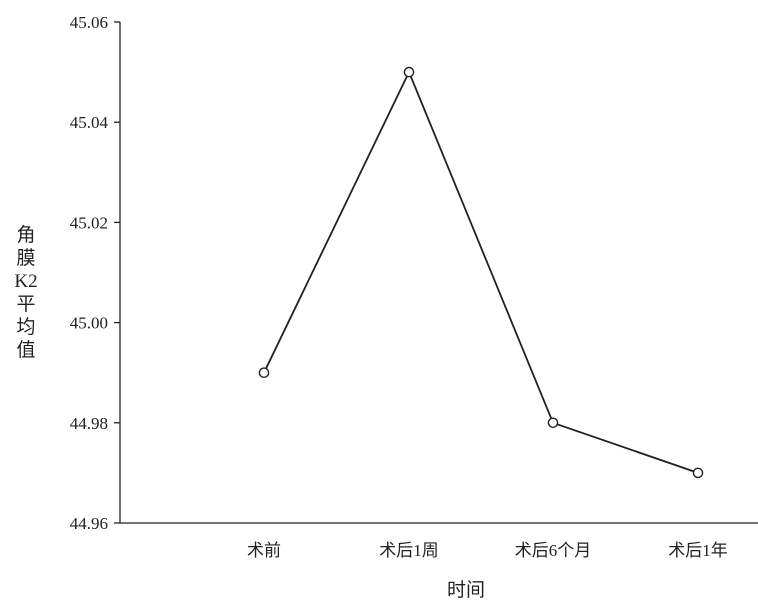  What do you see at coordinates (25, 281) in the screenshot?
I see `y-axis-title-char: K2` at bounding box center [25, 281].